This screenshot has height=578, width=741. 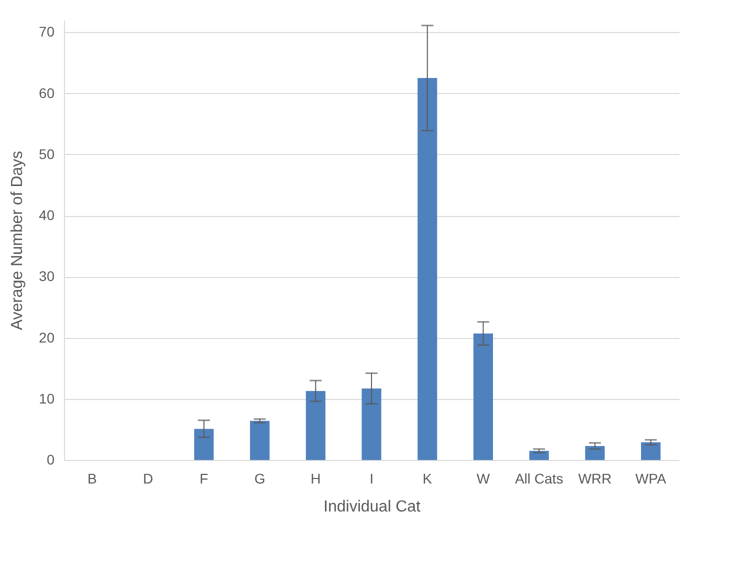 What do you see at coordinates (46, 32) in the screenshot?
I see `y-tick-label: 70` at bounding box center [46, 32].